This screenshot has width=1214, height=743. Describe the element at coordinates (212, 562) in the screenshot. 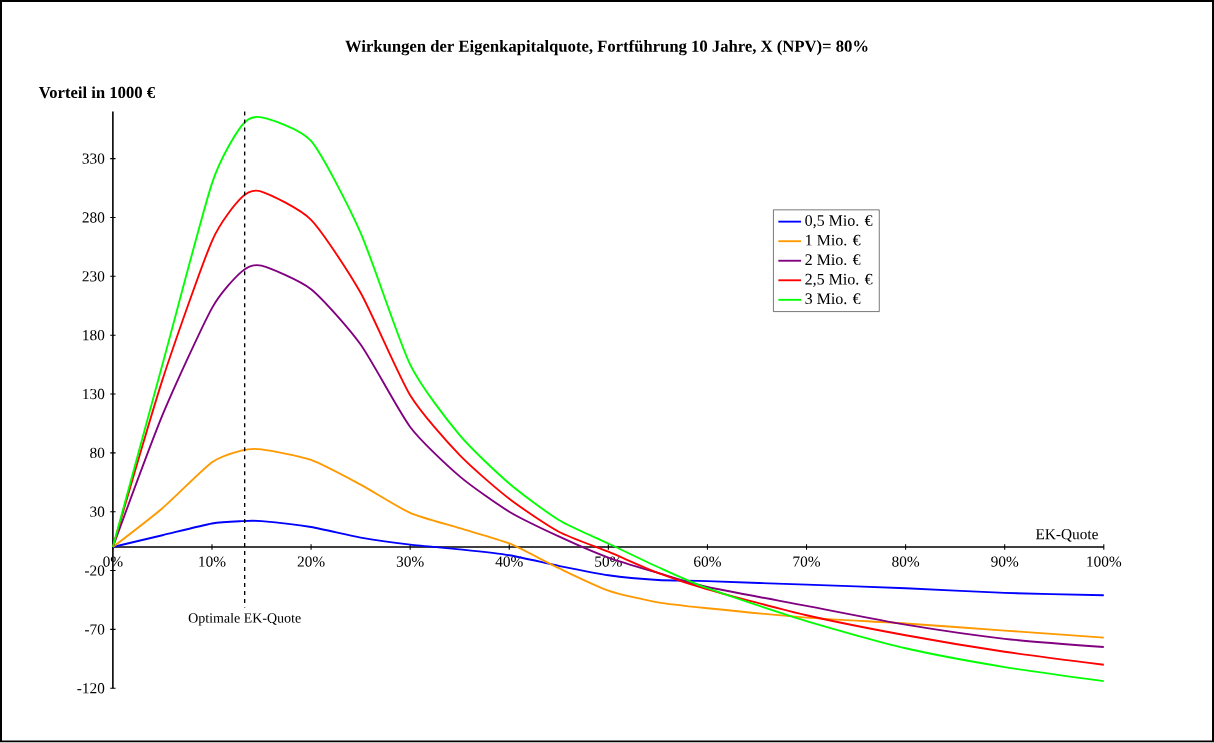

I see `x-tick-label: 10%` at that location.